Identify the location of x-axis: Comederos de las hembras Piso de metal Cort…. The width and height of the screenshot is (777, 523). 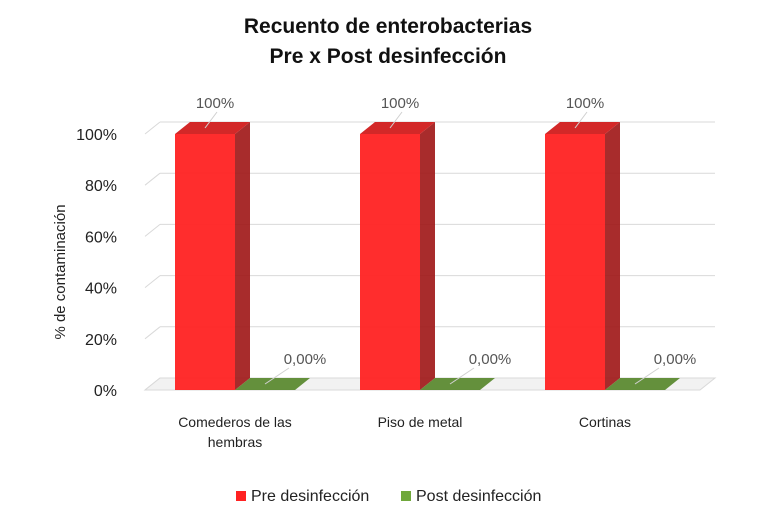
(404, 432).